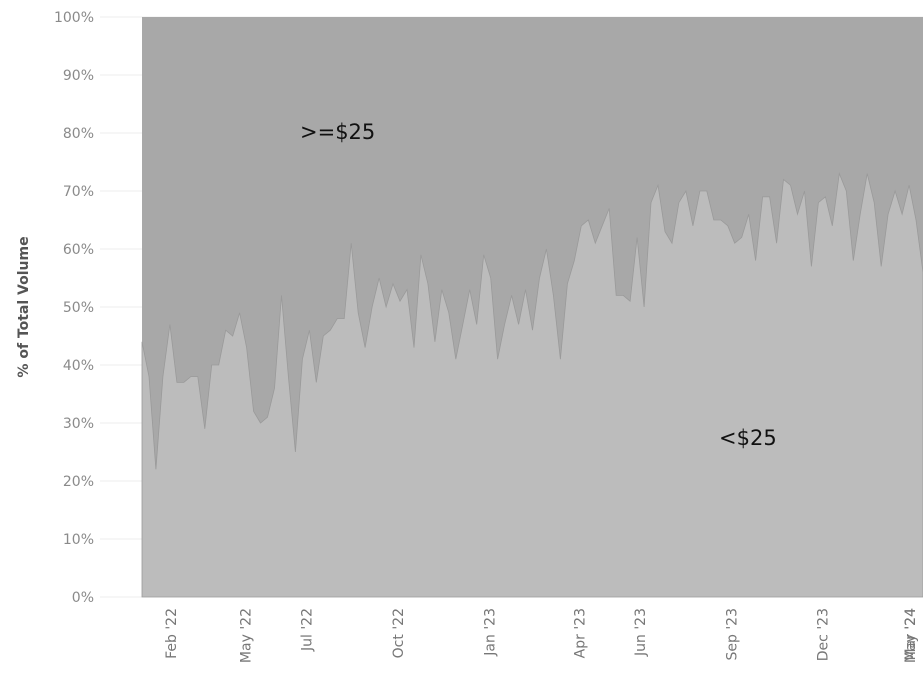 The width and height of the screenshot is (923, 686). I want to click on y-tick-label: 0%, so click(83, 598).